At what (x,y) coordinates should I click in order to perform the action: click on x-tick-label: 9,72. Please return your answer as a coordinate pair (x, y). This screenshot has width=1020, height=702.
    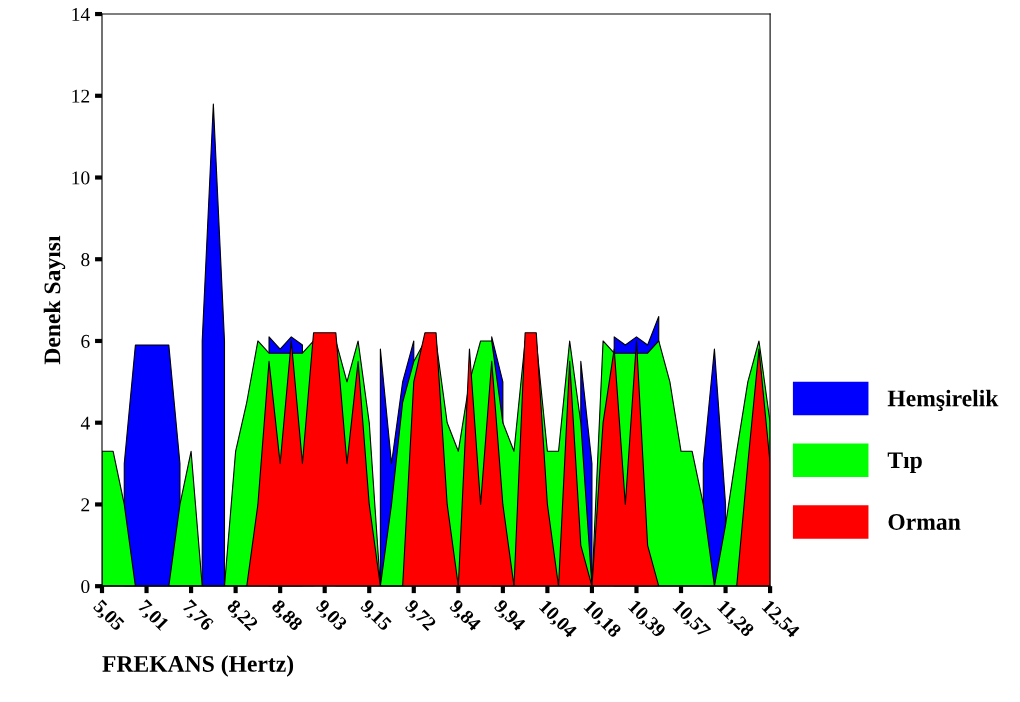
    Looking at the image, I should click on (419, 616).